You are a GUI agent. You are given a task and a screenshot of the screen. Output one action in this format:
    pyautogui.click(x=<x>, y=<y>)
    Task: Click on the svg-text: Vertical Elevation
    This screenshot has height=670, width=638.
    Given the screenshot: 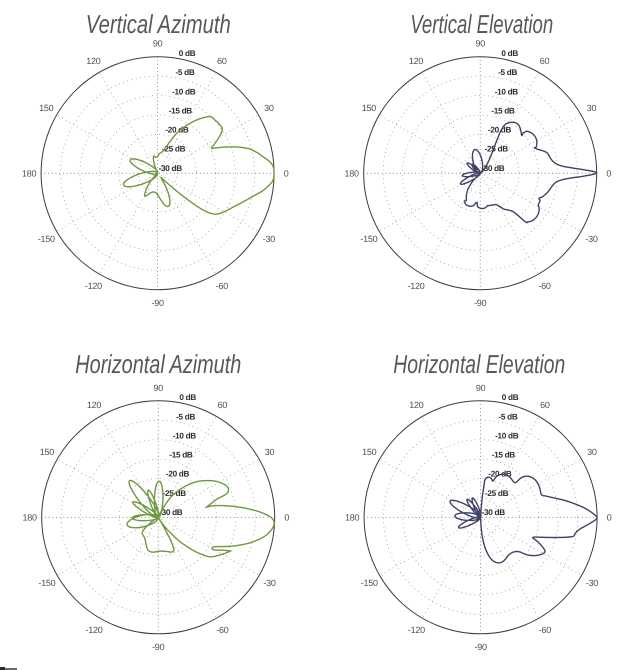 What is the action you would take?
    pyautogui.click(x=481, y=24)
    